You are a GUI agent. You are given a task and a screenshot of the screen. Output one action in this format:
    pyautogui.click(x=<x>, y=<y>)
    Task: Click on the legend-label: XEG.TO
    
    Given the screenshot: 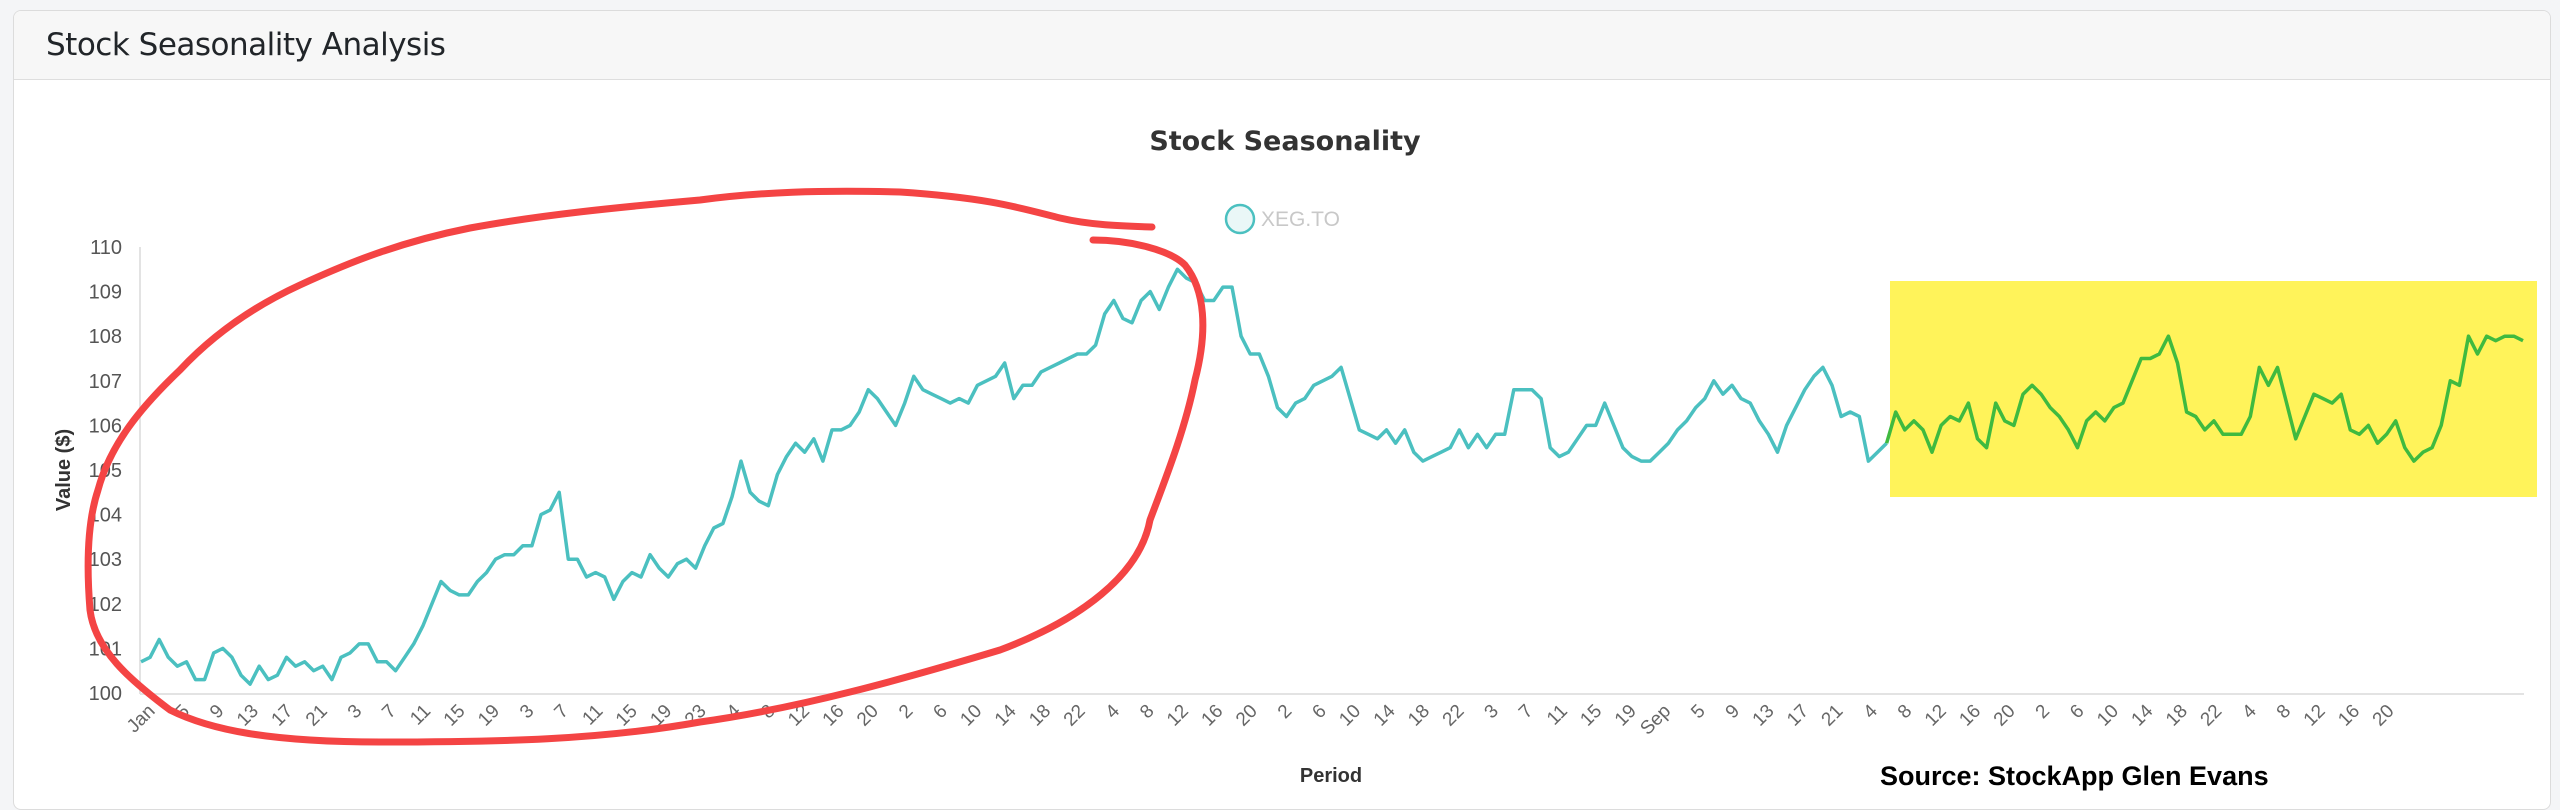 What is the action you would take?
    pyautogui.click(x=1300, y=219)
    